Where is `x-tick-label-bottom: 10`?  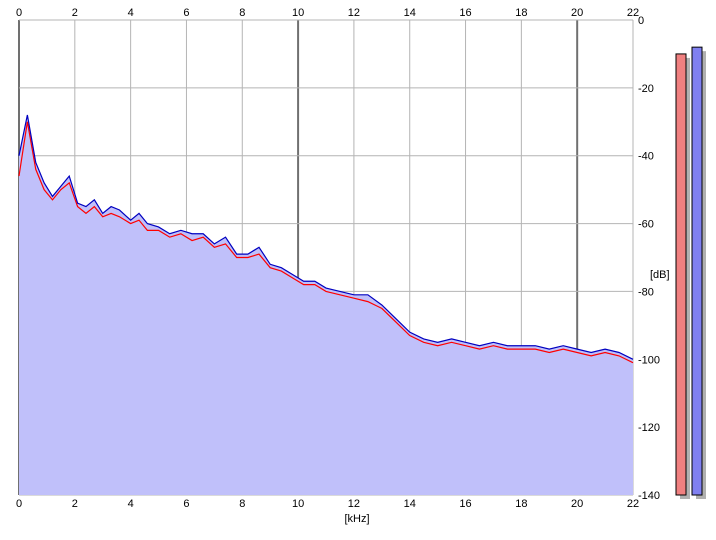
x-tick-label-bottom: 10 is located at coordinates (298, 504).